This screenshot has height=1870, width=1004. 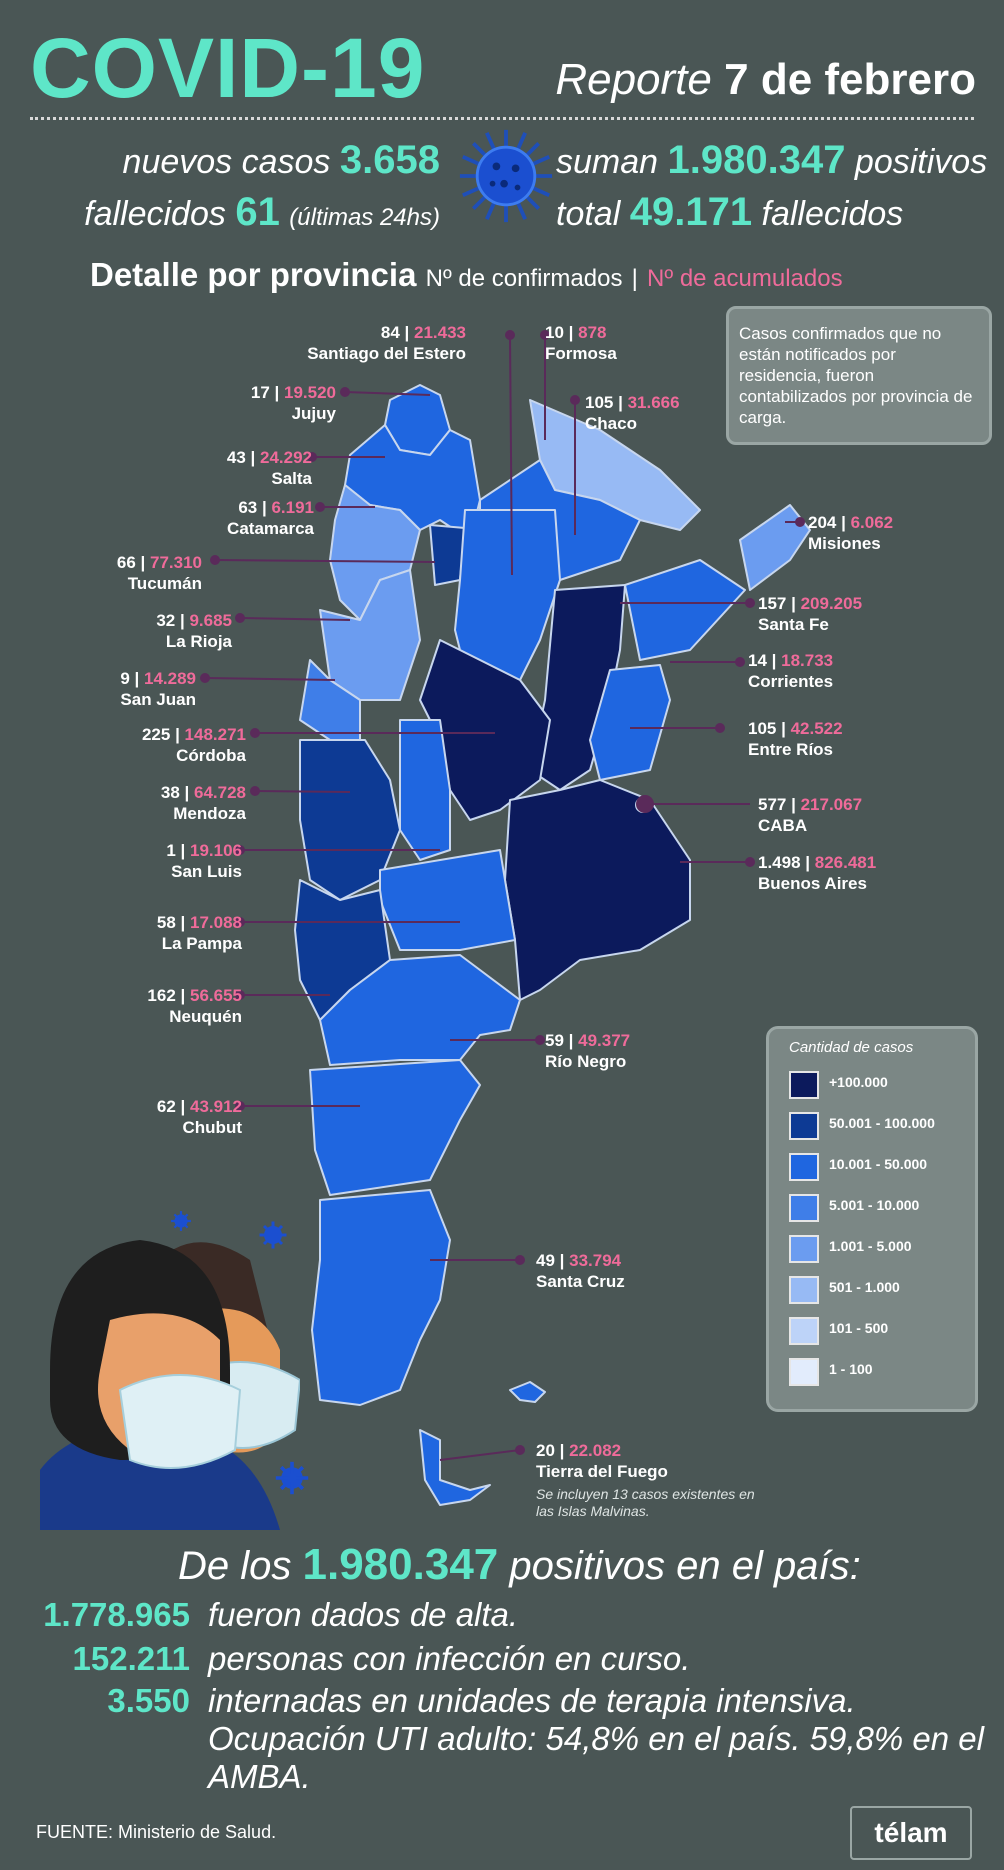 I want to click on legend-item: 10.001 - 50.000, so click(x=879, y=1166).